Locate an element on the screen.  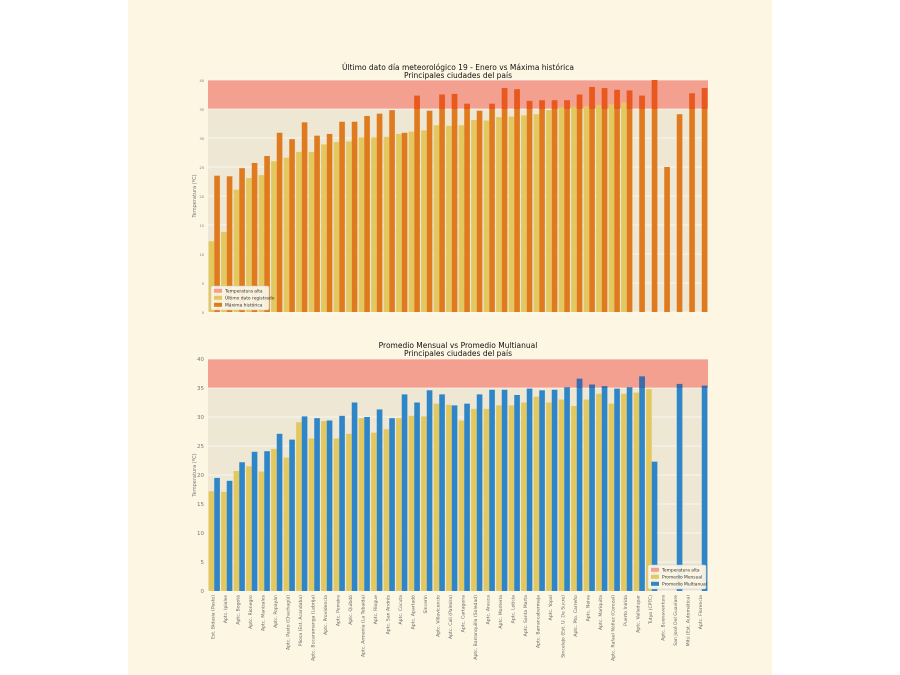
y-tick-label: 40 is located at coordinates (200, 360).